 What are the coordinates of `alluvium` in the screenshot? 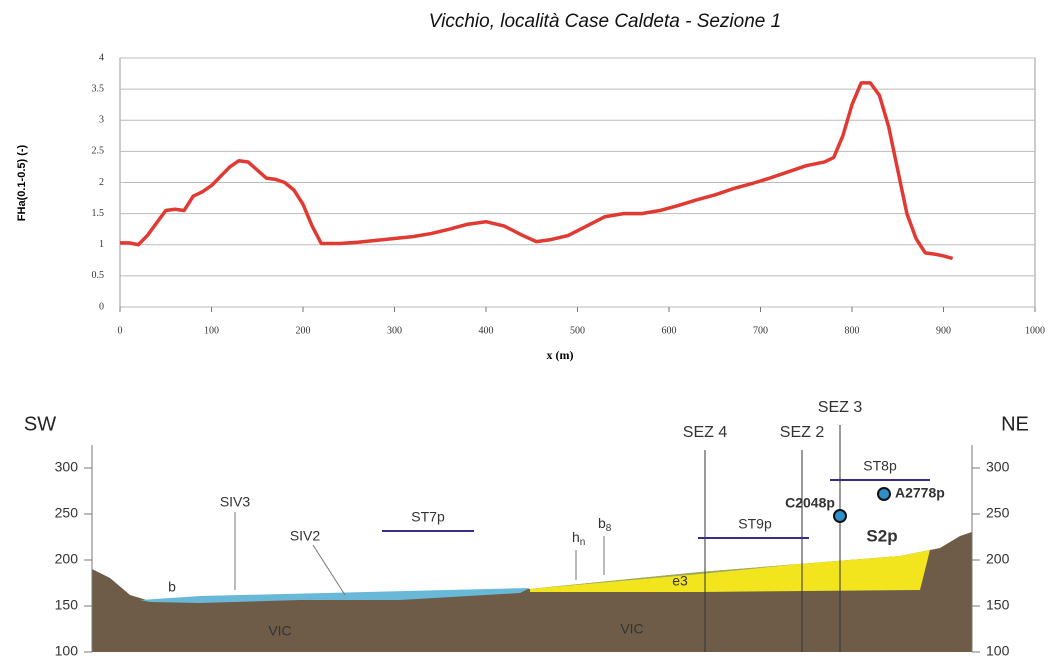 It's located at (335, 595).